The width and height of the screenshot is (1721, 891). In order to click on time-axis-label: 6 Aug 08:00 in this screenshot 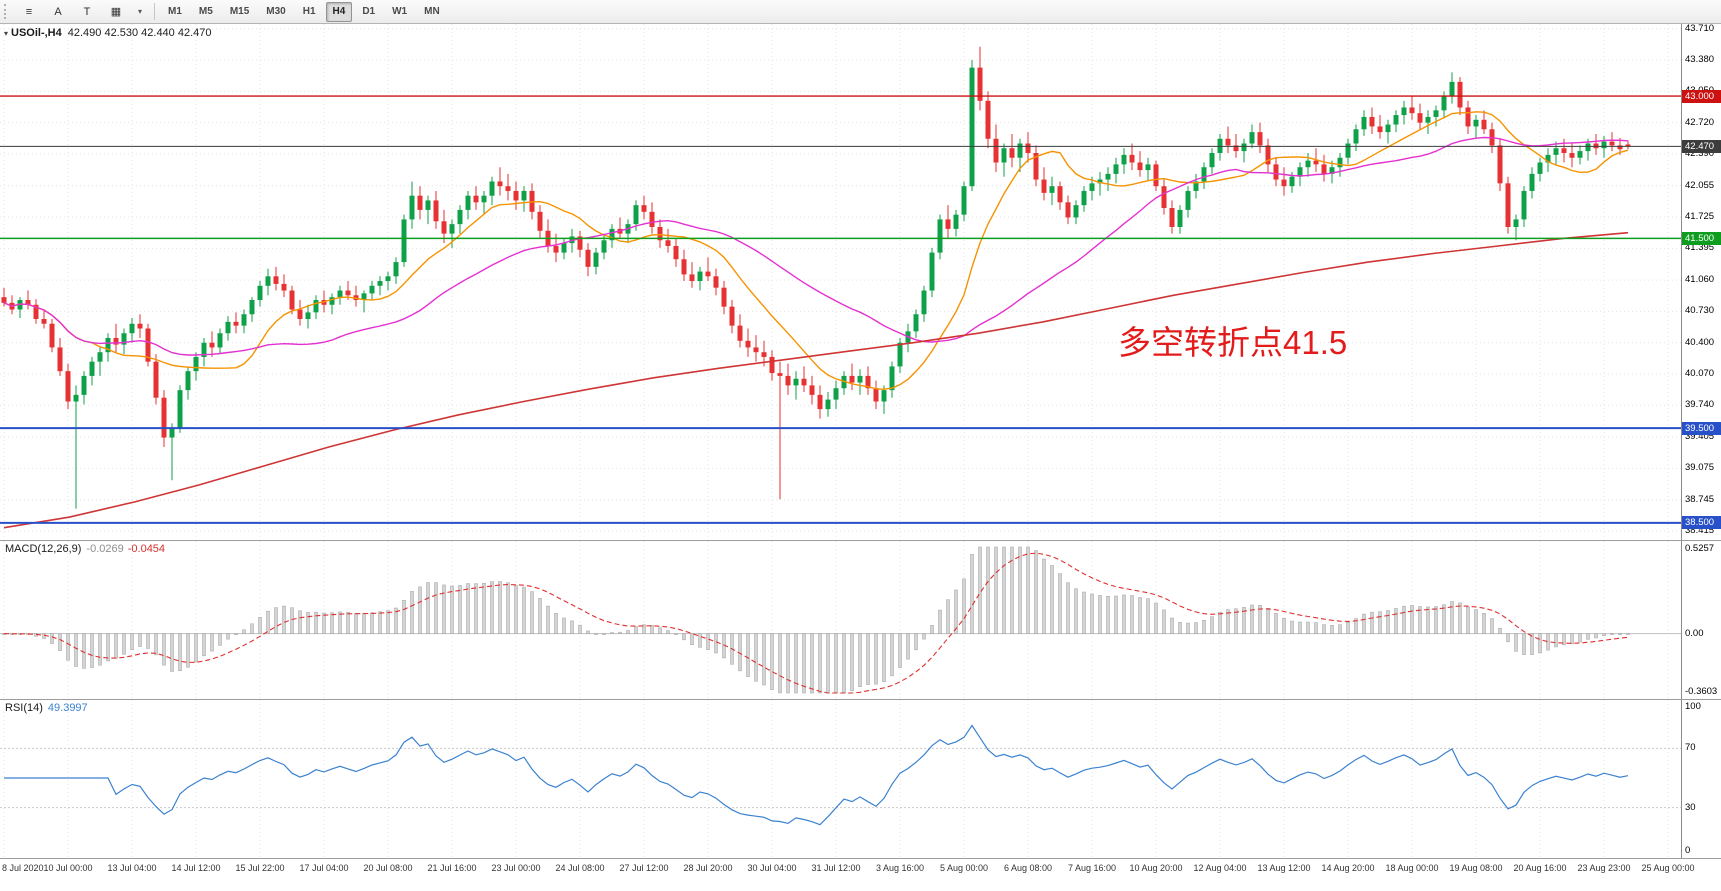, I will do `click(1028, 868)`.